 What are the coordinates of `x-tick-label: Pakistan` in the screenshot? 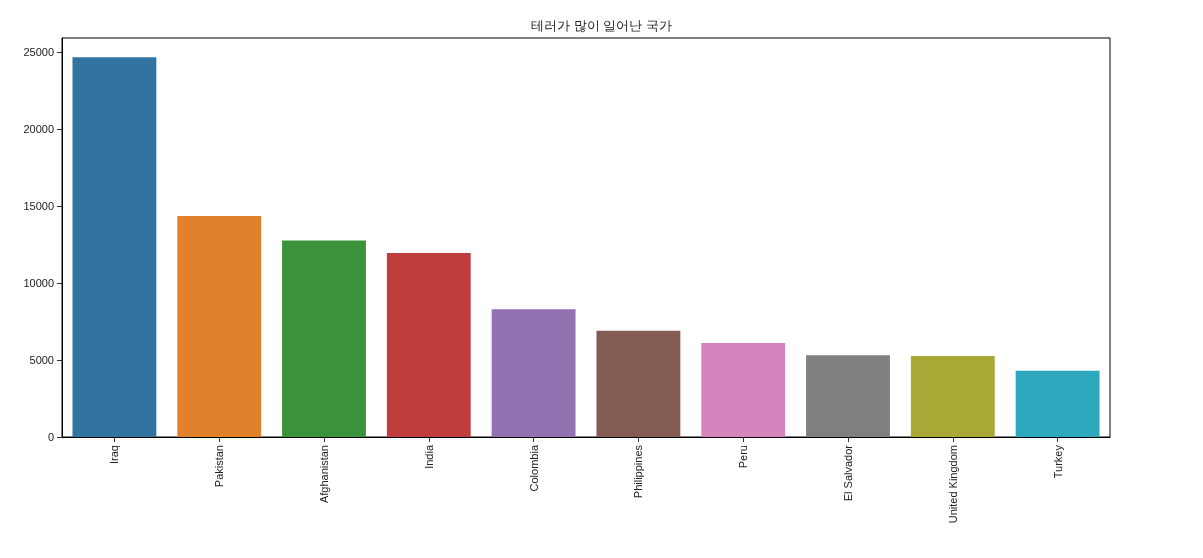 It's located at (219, 466).